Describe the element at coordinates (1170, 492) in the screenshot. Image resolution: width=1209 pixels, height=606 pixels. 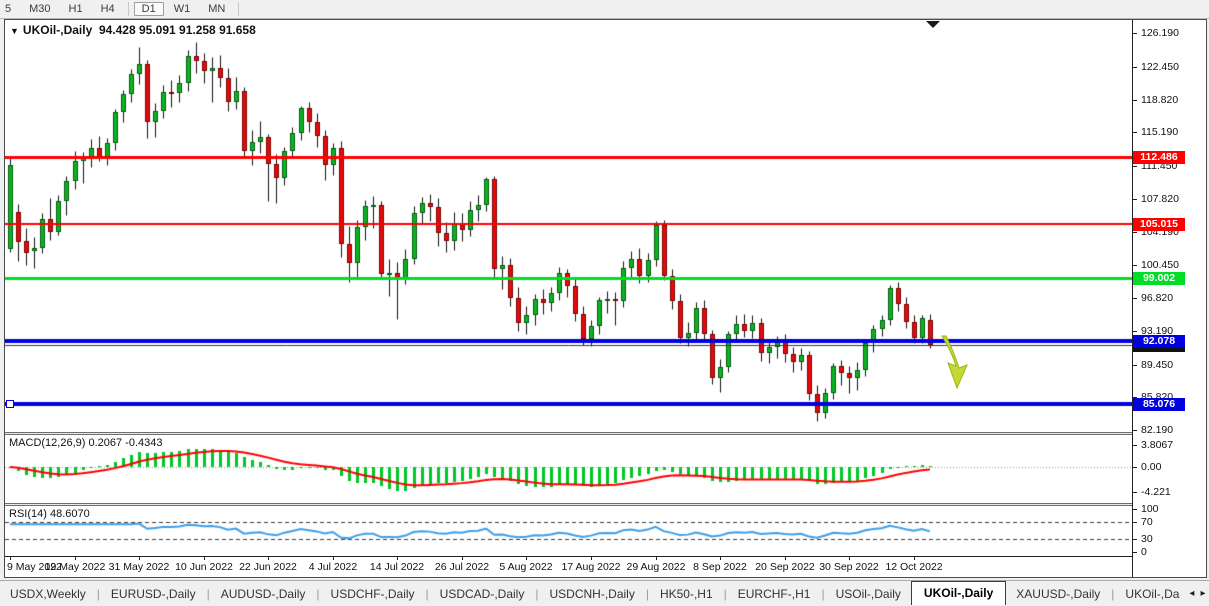
I see `axis-tick-label: -4.221` at that location.